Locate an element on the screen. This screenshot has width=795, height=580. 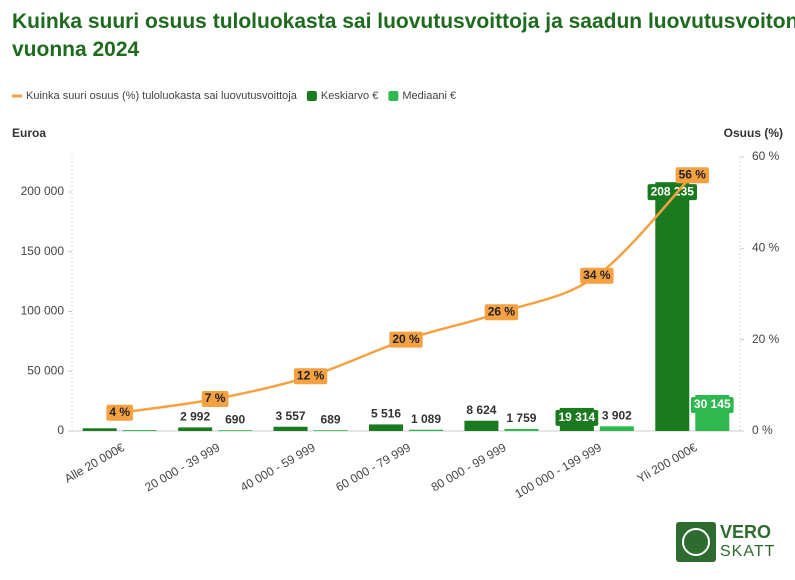
data-label-group: 689 is located at coordinates (331, 419).